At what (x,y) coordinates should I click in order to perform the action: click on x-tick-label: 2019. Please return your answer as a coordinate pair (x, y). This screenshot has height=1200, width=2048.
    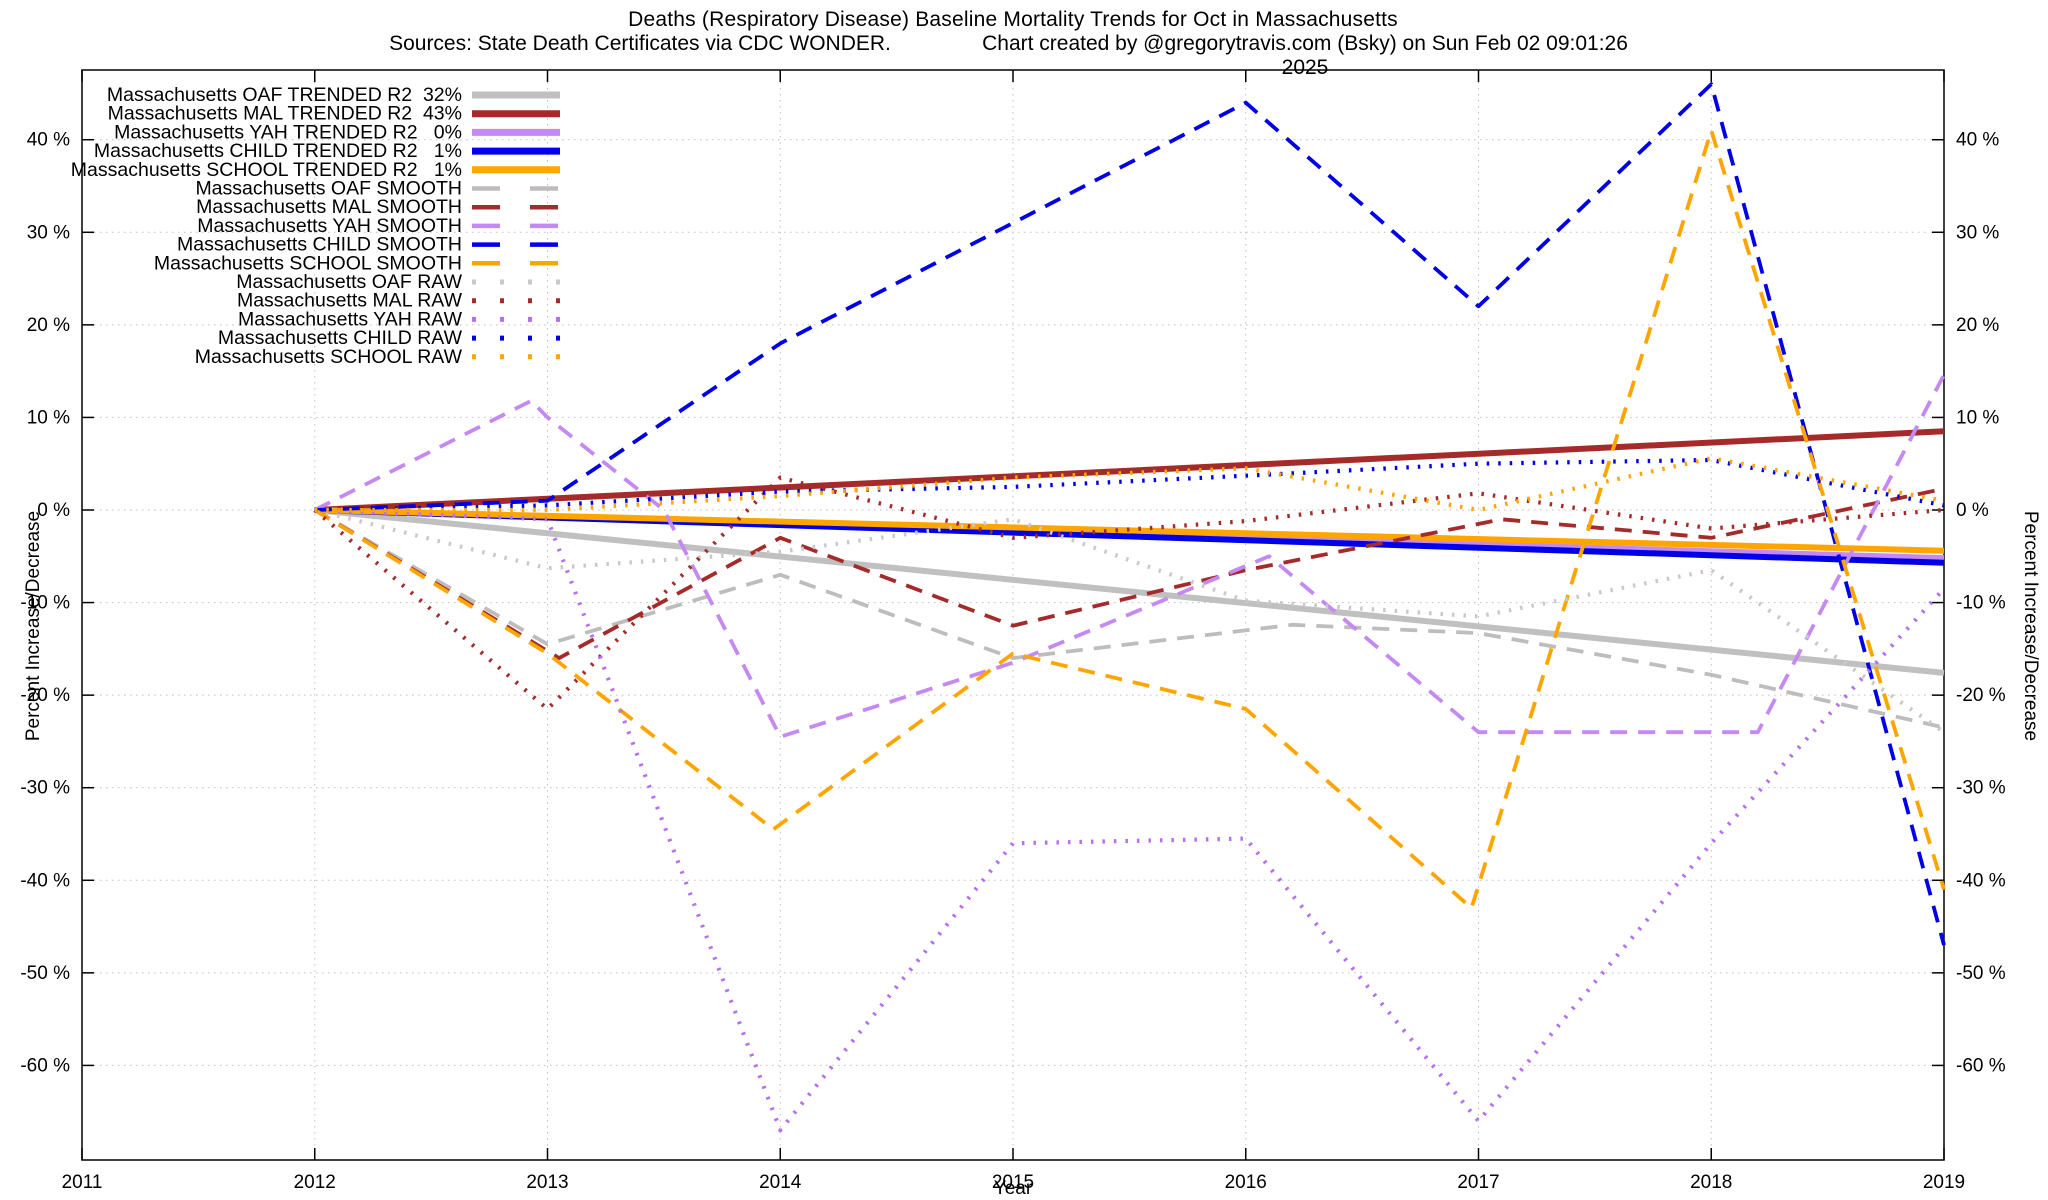
    Looking at the image, I should click on (1944, 1182).